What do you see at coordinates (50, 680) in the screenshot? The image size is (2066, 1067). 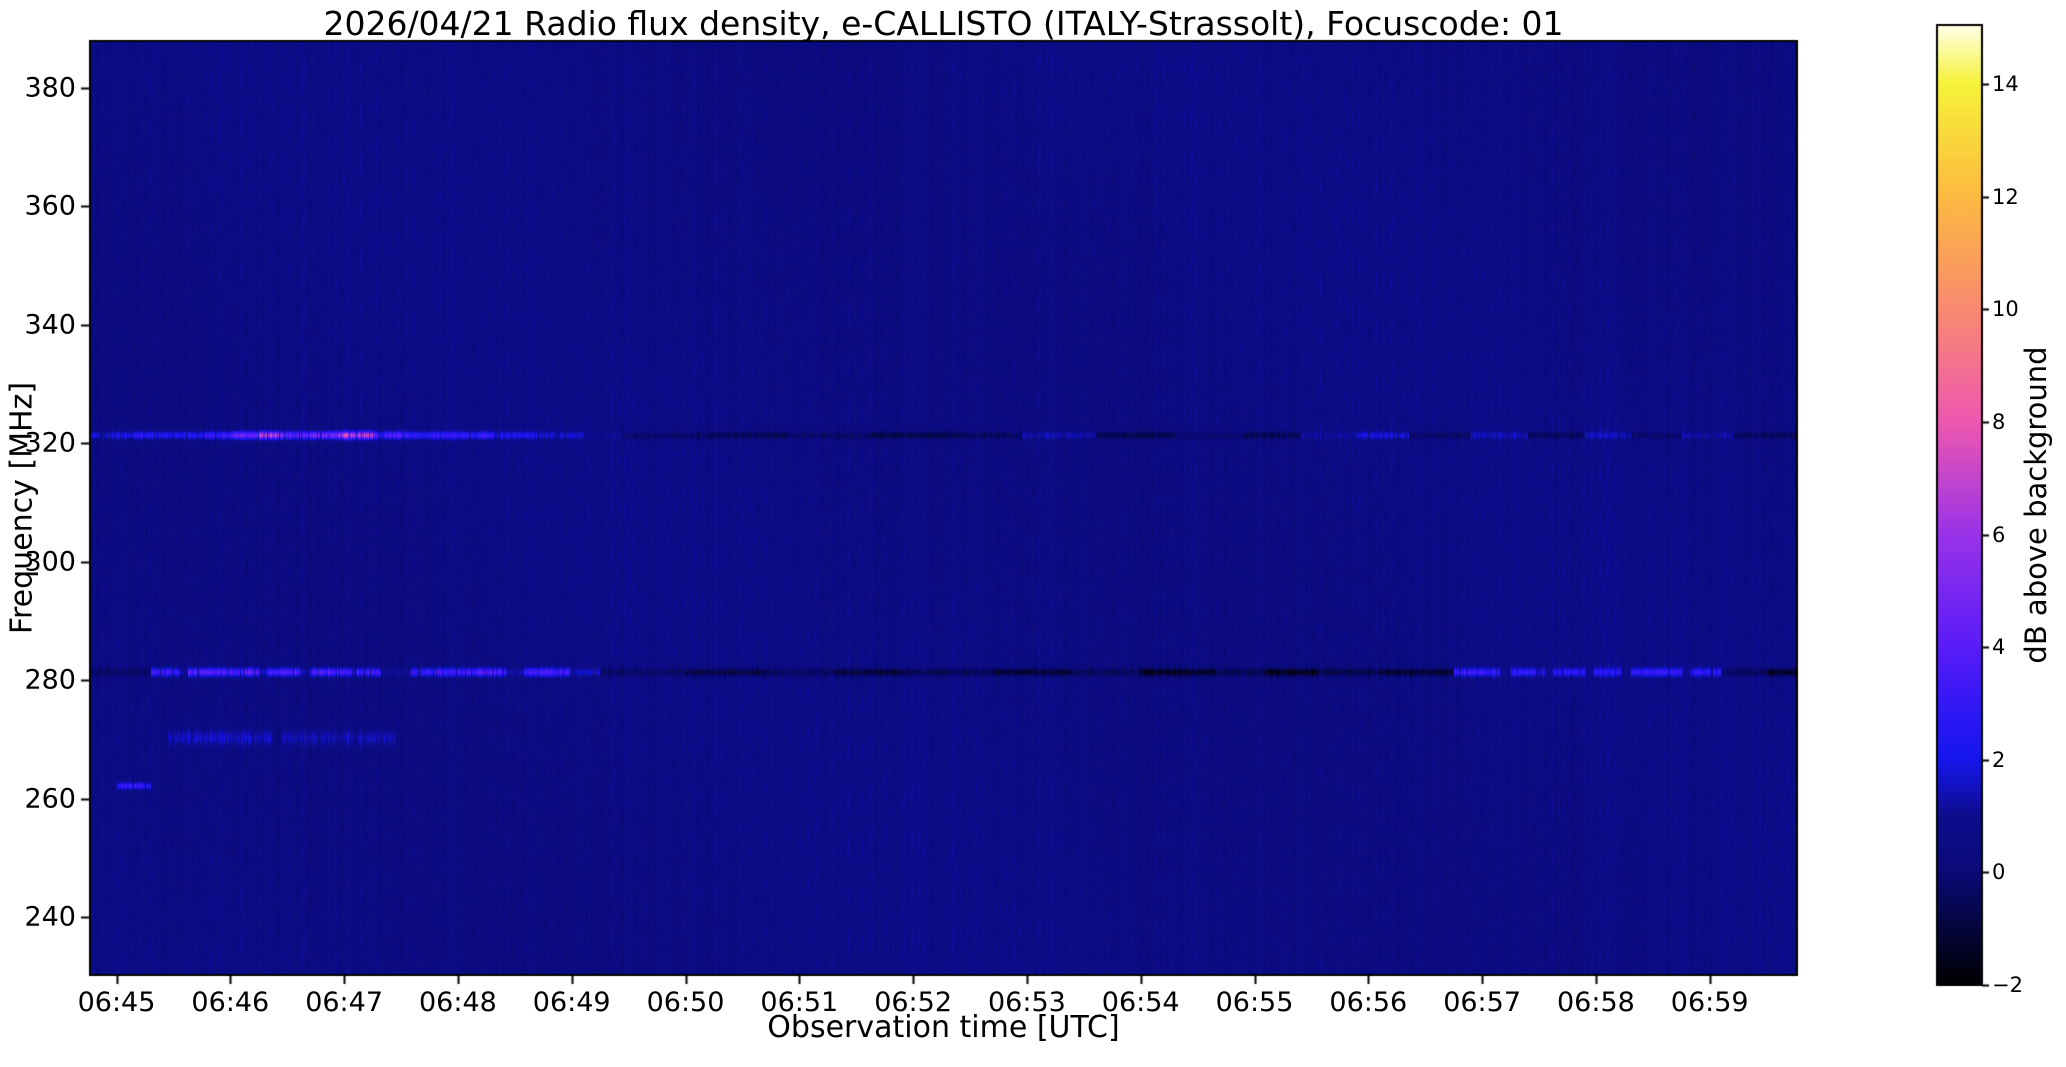 I see `y-tick-label: 280` at bounding box center [50, 680].